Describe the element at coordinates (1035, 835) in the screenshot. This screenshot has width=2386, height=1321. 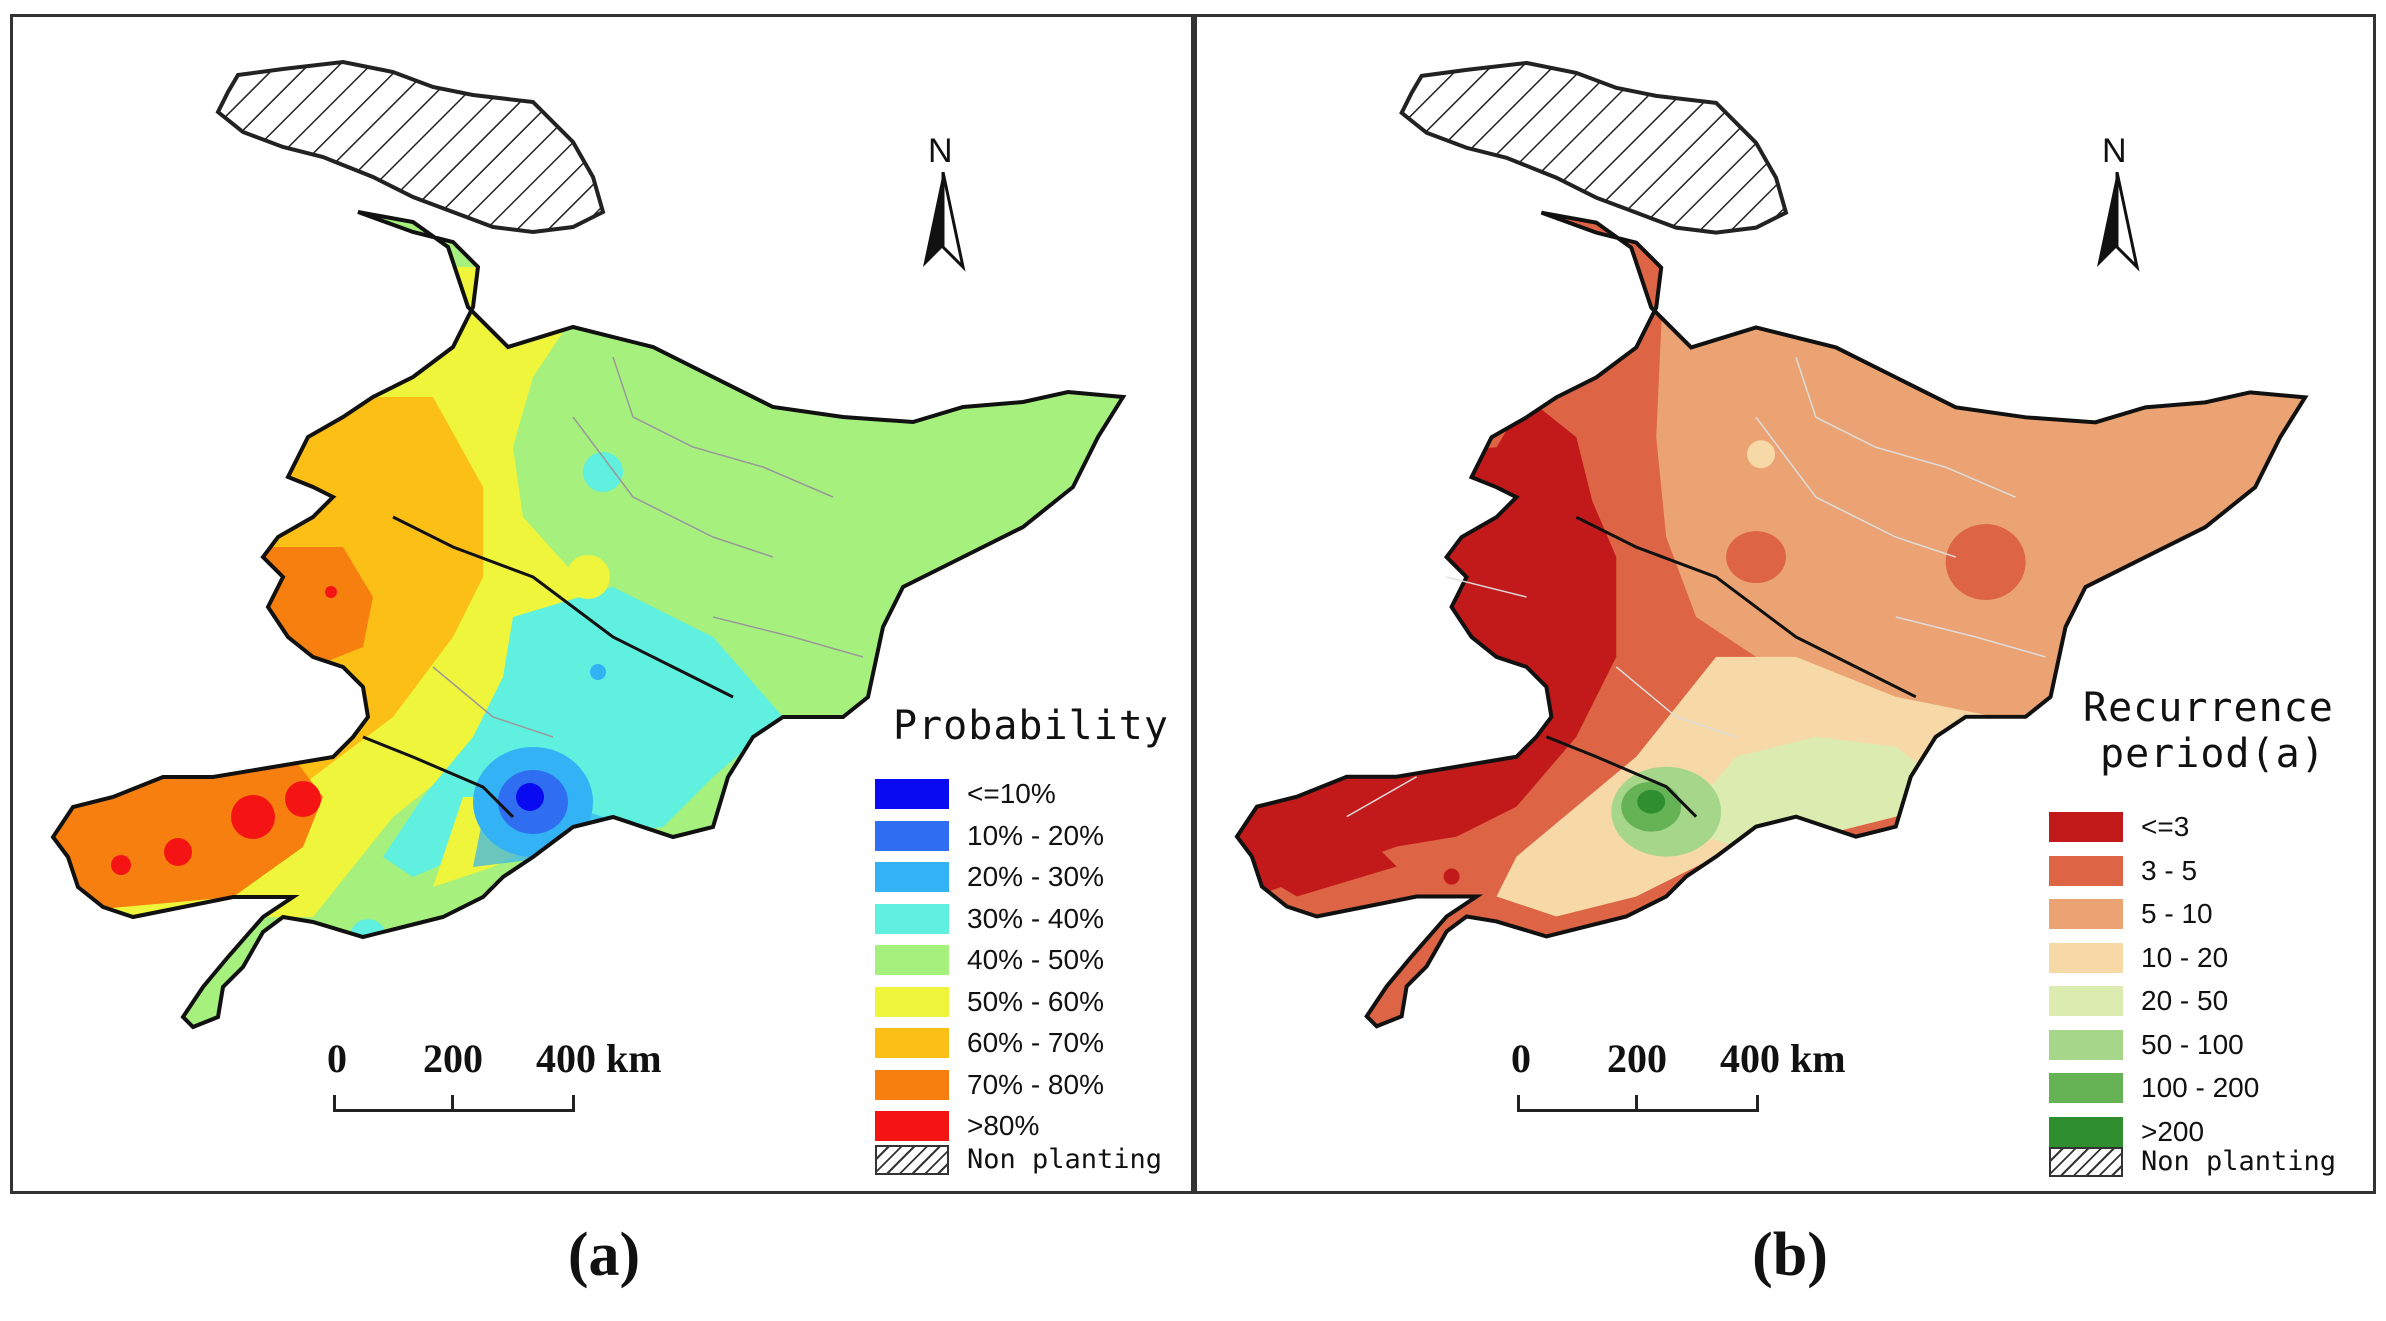
I see `legend-label: 10% - 20%` at that location.